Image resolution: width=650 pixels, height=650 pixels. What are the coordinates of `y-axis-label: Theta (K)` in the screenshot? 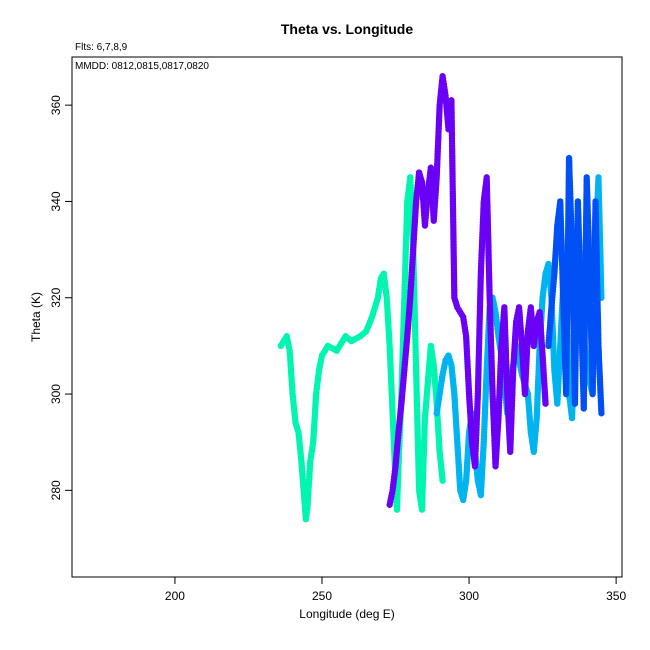 It's located at (36, 317).